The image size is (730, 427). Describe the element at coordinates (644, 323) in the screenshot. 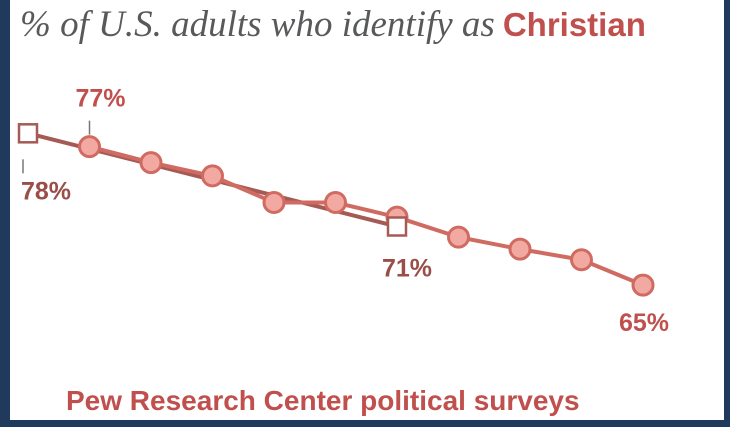

I see `political-data-label-9: 65%` at that location.